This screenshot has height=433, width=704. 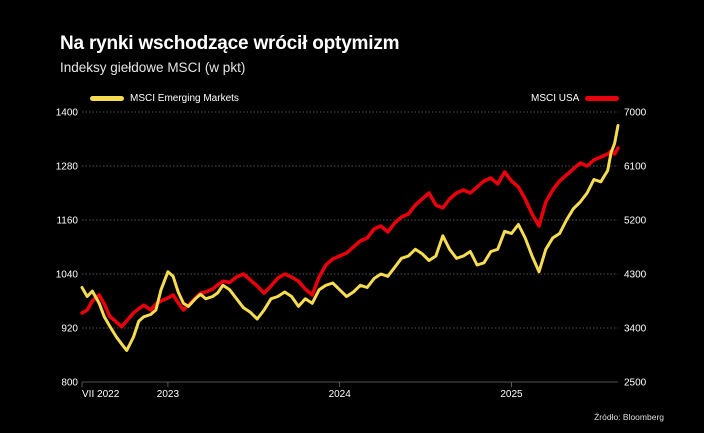 What do you see at coordinates (230, 43) in the screenshot?
I see `chart-title: Na rynki wschodzące wrócił optymizm` at bounding box center [230, 43].